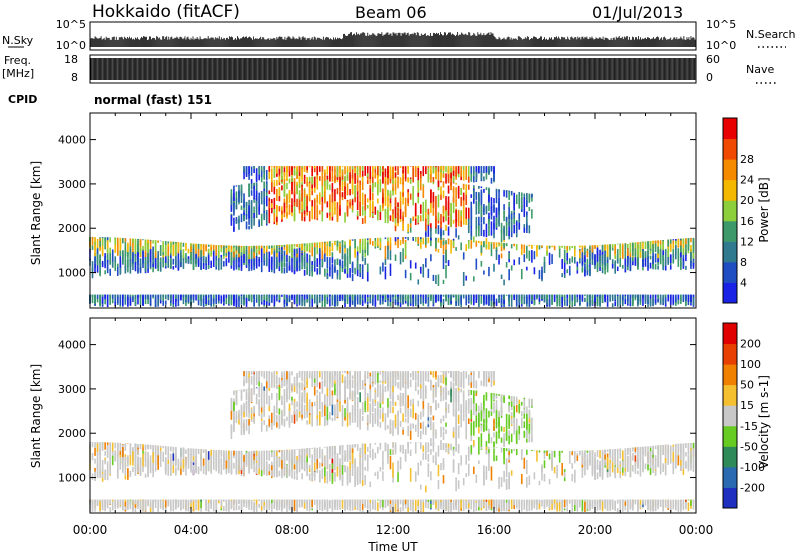 Image resolution: width=800 pixels, height=554 pixels. What do you see at coordinates (71, 59) in the screenshot?
I see `freq-tick-top: 18` at bounding box center [71, 59].